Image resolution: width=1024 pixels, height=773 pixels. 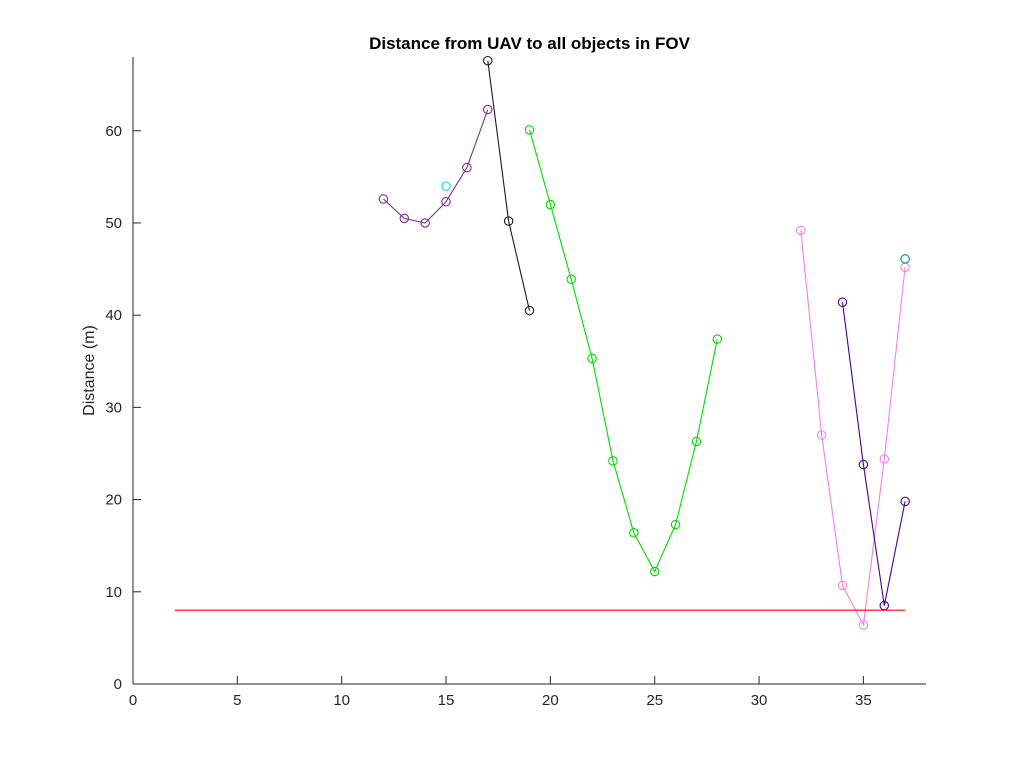 I want to click on y-tick-label: 20, so click(x=113, y=500).